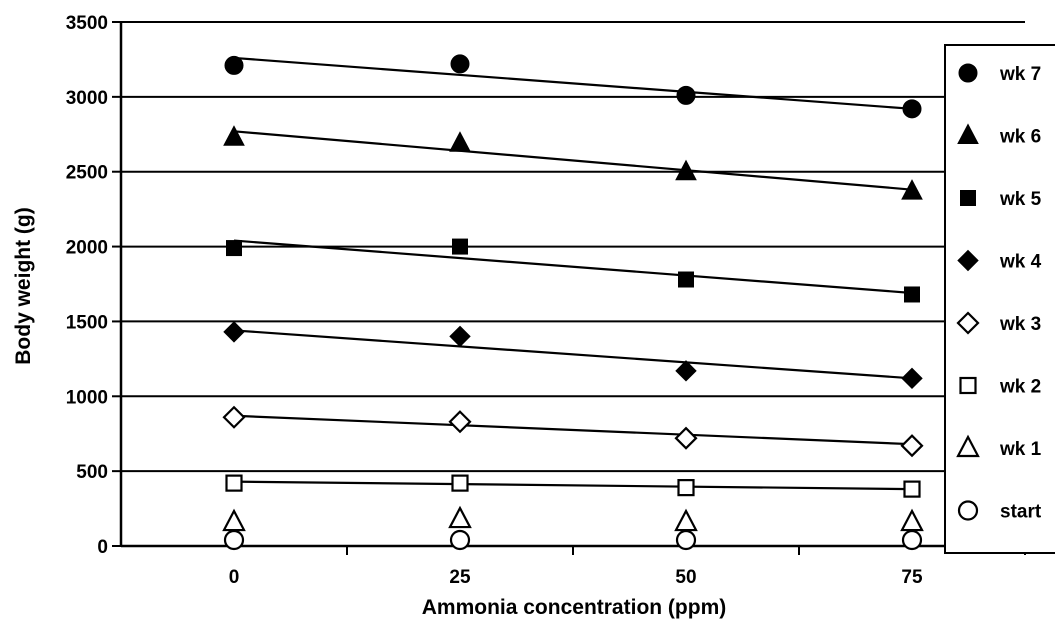 The width and height of the screenshot is (1055, 623). What do you see at coordinates (87, 322) in the screenshot?
I see `y-tick-label-1500: 1500` at bounding box center [87, 322].